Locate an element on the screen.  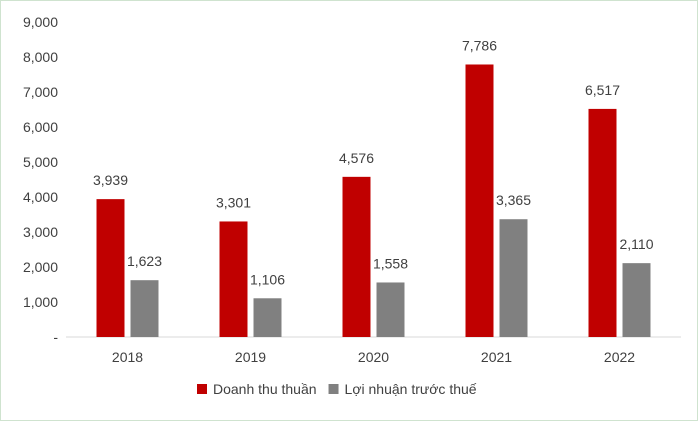
x-axis: 2018 2019 2020 2021 2022 is located at coordinates (373, 350).